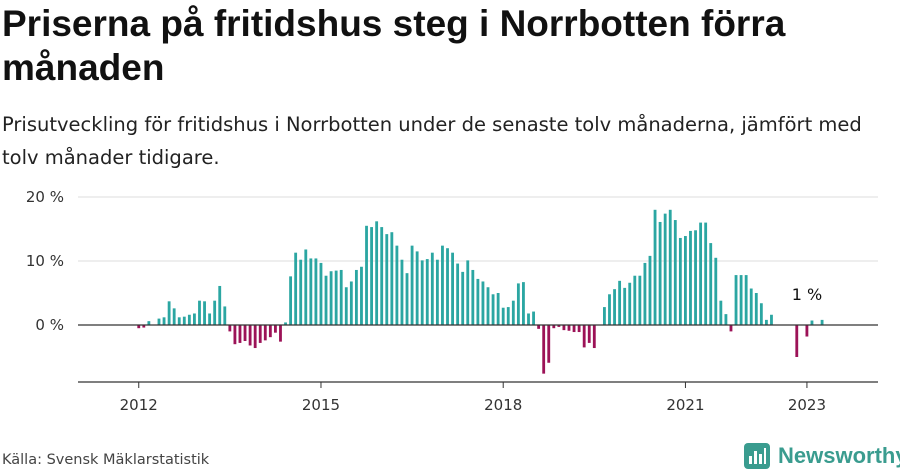 The width and height of the screenshot is (900, 474). Describe the element at coordinates (321, 405) in the screenshot. I see `x-tick-label: 2015` at that location.